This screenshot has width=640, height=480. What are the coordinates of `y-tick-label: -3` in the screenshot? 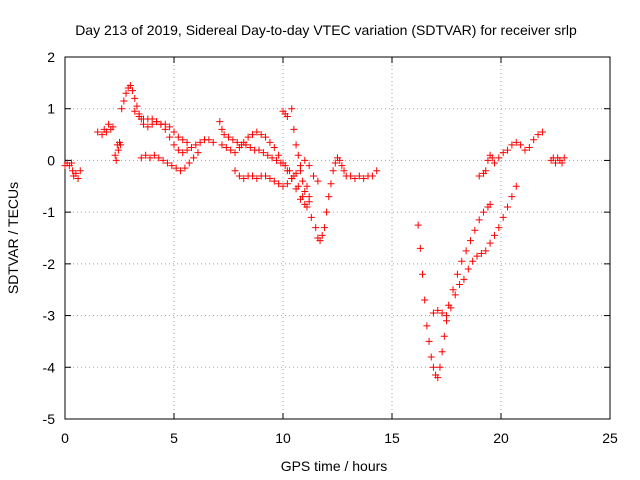 It's located at (49, 316).